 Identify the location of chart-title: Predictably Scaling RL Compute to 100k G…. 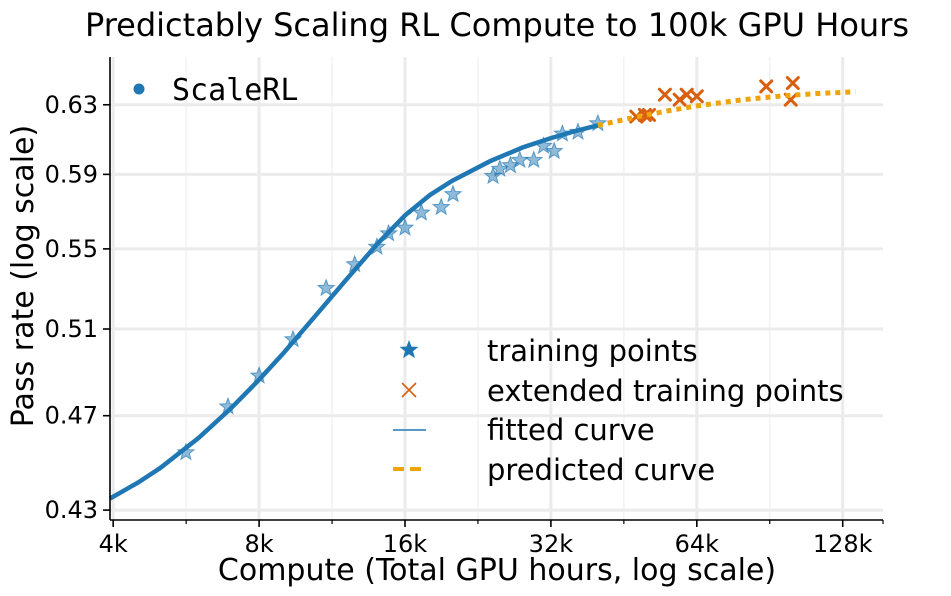
(497, 25).